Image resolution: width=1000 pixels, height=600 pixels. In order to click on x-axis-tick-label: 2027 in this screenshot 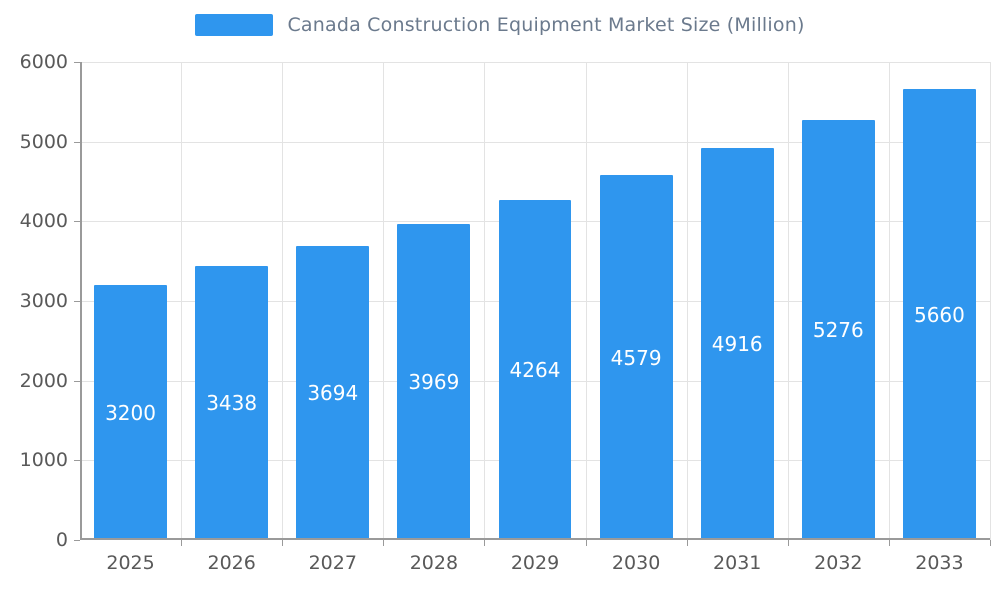, I will do `click(332, 563)`.